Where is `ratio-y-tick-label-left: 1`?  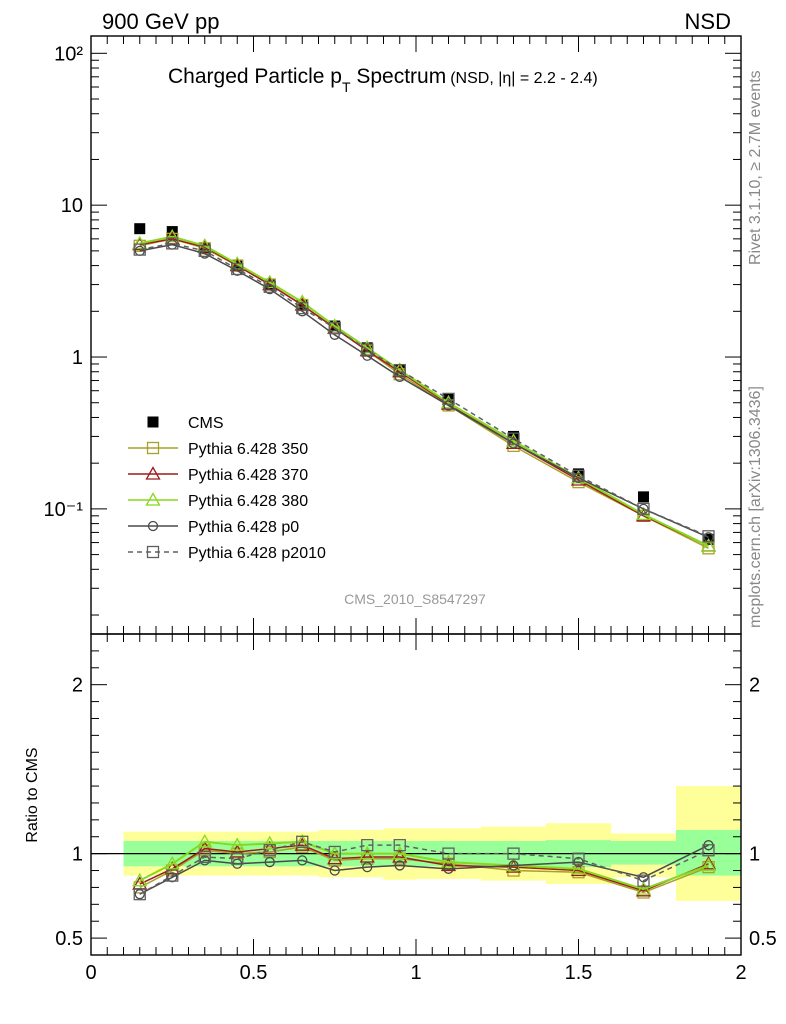 ratio-y-tick-label-left: 1 is located at coordinates (77, 855).